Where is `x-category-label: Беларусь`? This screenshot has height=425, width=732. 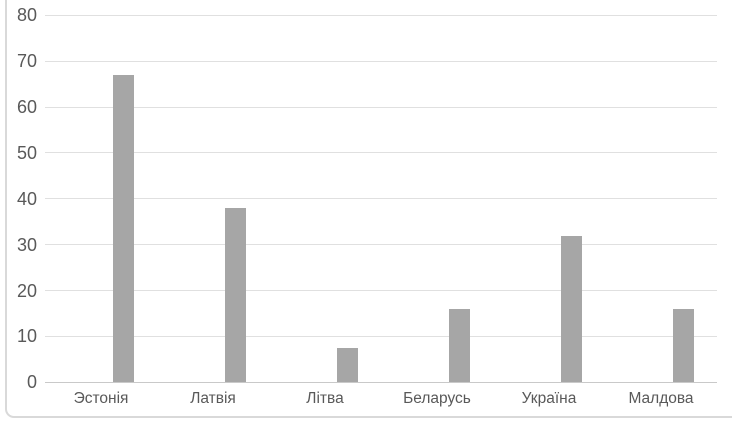 x-category-label: Беларусь is located at coordinates (437, 398).